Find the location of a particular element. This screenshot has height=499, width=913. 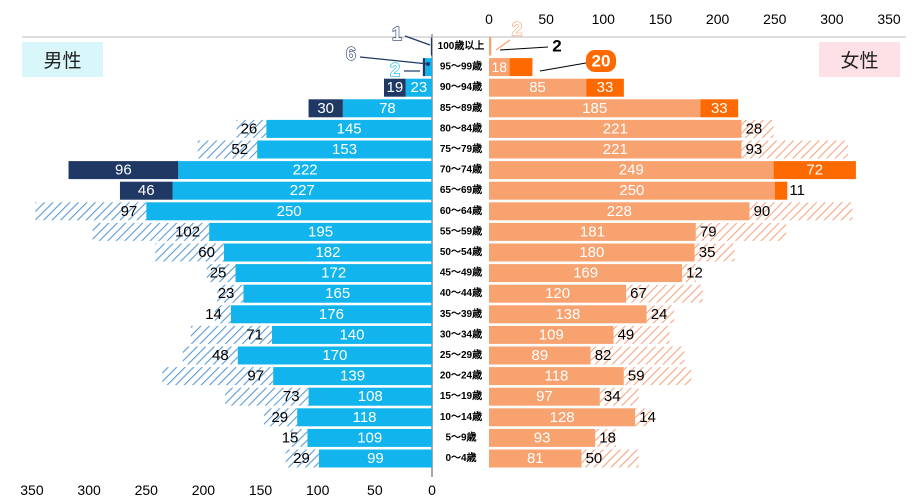

male-base-label: 145 is located at coordinates (349, 128).